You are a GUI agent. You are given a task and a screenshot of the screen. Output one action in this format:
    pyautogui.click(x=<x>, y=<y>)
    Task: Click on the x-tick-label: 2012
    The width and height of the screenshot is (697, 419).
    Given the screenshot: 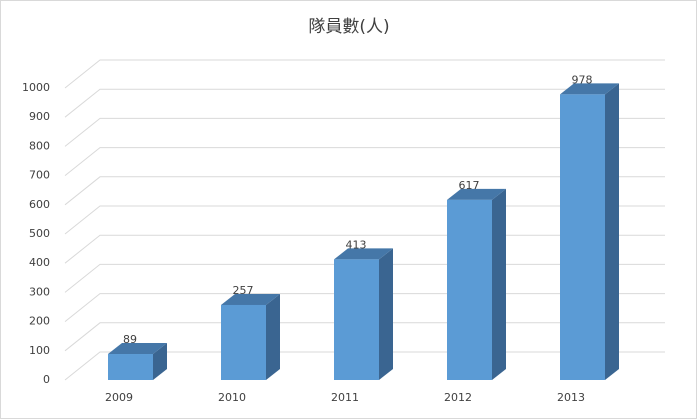 What is the action you would take?
    pyautogui.click(x=458, y=397)
    